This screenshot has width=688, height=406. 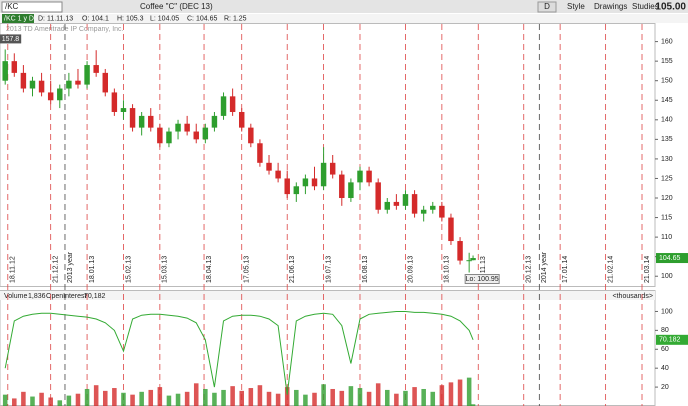 I want to click on date-label: 17.05.13, so click(x=247, y=269).